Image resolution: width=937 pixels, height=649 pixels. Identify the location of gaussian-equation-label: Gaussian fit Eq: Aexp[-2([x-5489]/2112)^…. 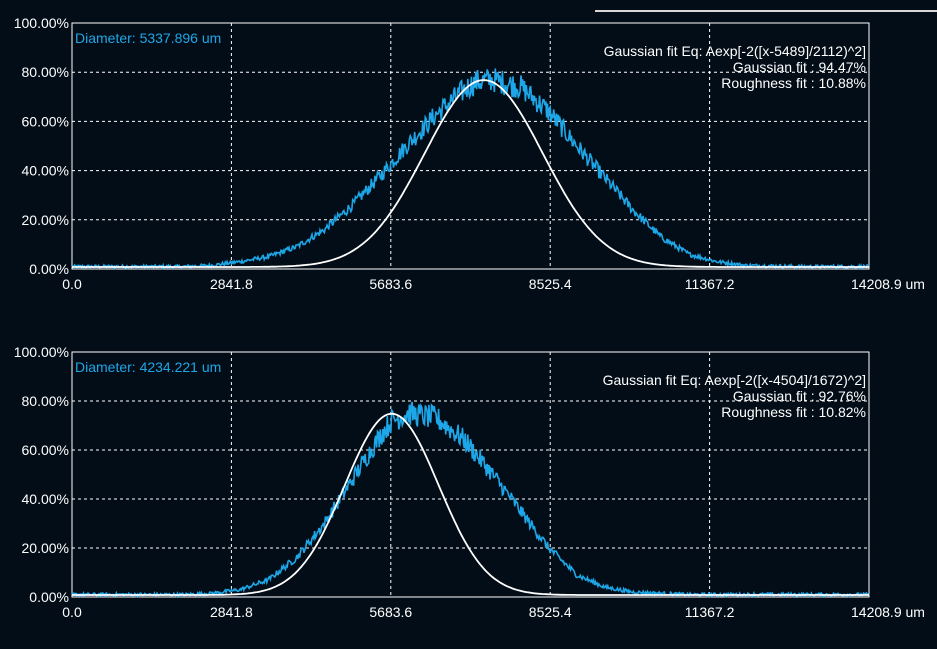
(735, 51).